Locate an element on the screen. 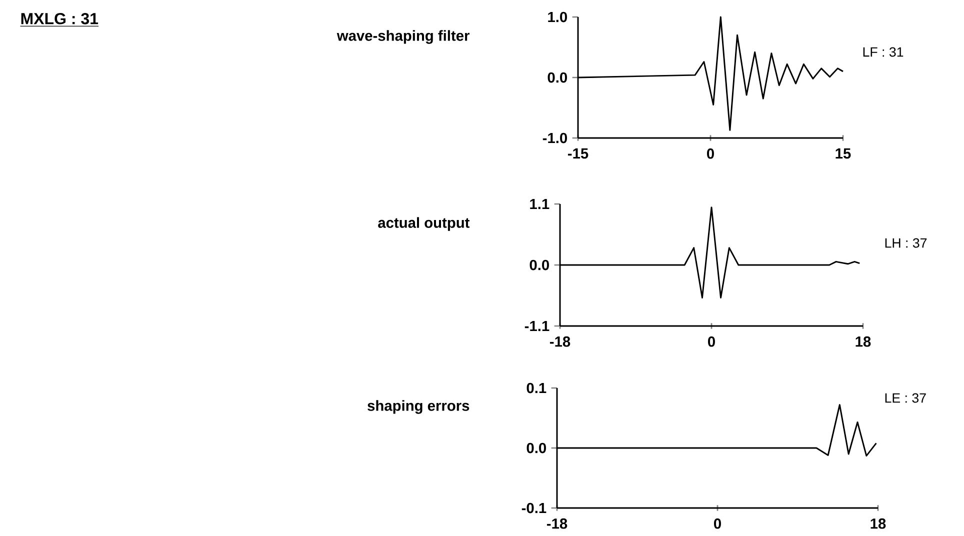  y-tick-label: -1.1 is located at coordinates (537, 326).